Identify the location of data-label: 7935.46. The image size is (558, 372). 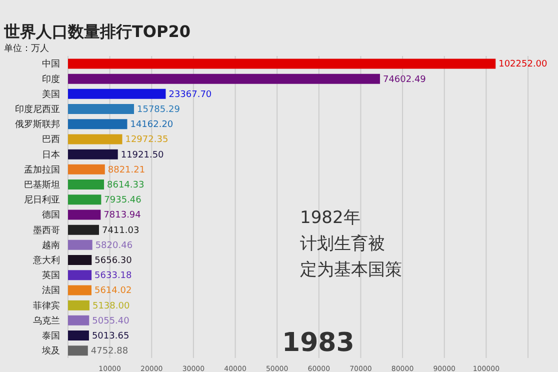
(123, 201).